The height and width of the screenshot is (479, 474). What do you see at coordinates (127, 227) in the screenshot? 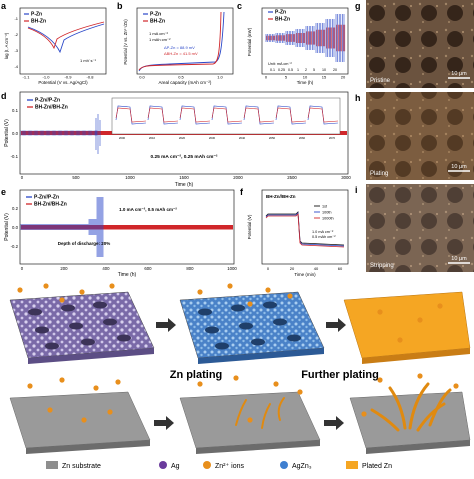
I see `axes-e` at bounding box center [127, 227].